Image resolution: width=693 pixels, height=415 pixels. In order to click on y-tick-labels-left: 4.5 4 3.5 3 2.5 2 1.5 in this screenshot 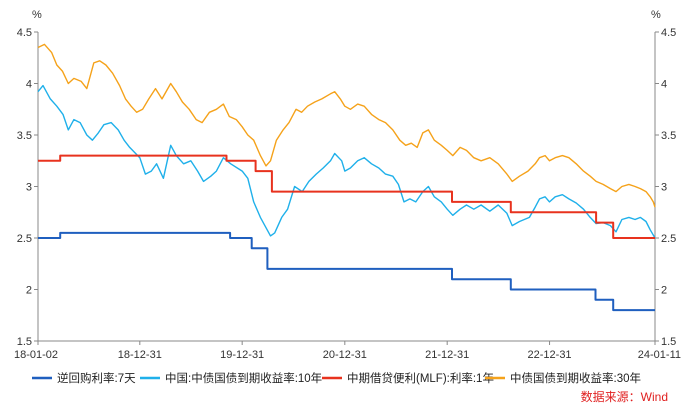, I will do `click(24, 187)`.